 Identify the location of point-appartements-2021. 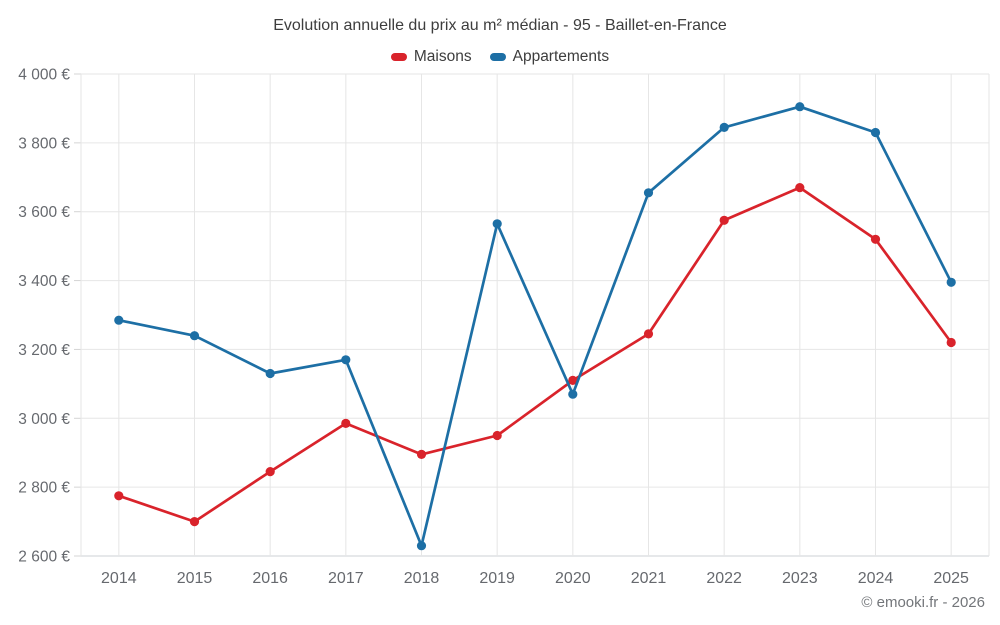
(648, 193).